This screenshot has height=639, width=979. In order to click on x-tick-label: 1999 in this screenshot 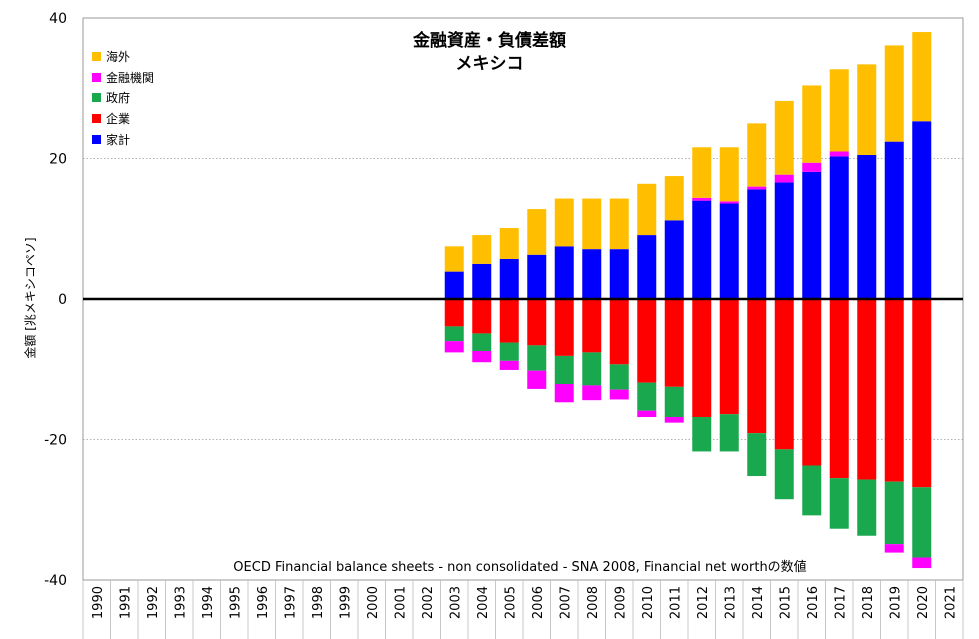, I will do `click(345, 602)`.